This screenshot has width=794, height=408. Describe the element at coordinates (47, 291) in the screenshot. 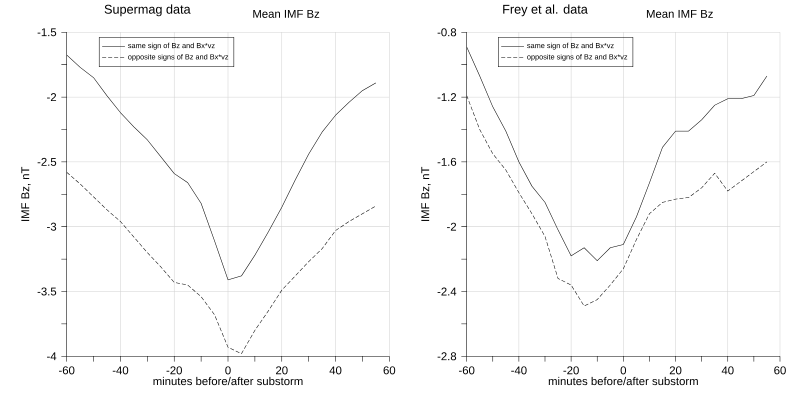

I see `y-tick-label: -3.5` at that location.